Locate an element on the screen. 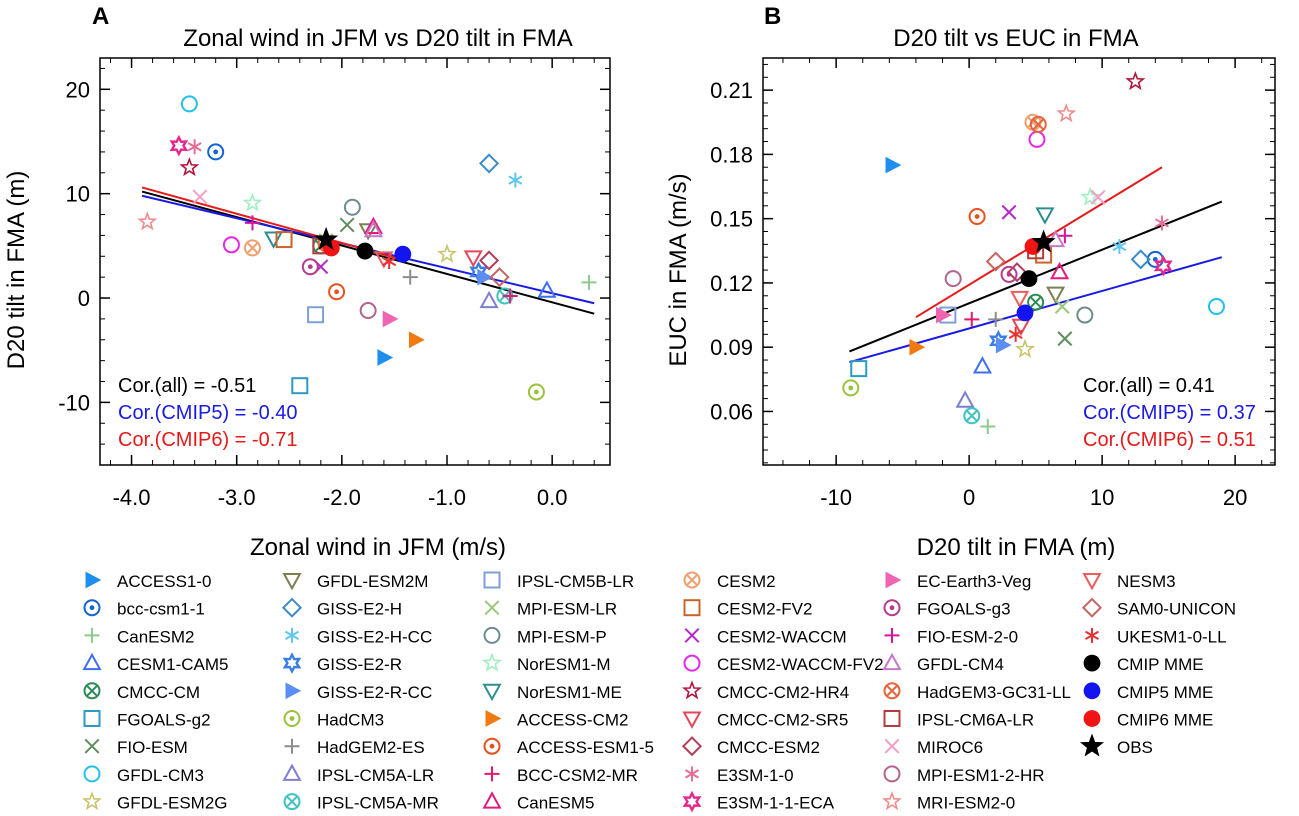 The height and width of the screenshot is (816, 1299). y-tick-label: -10 is located at coordinates (74, 402).